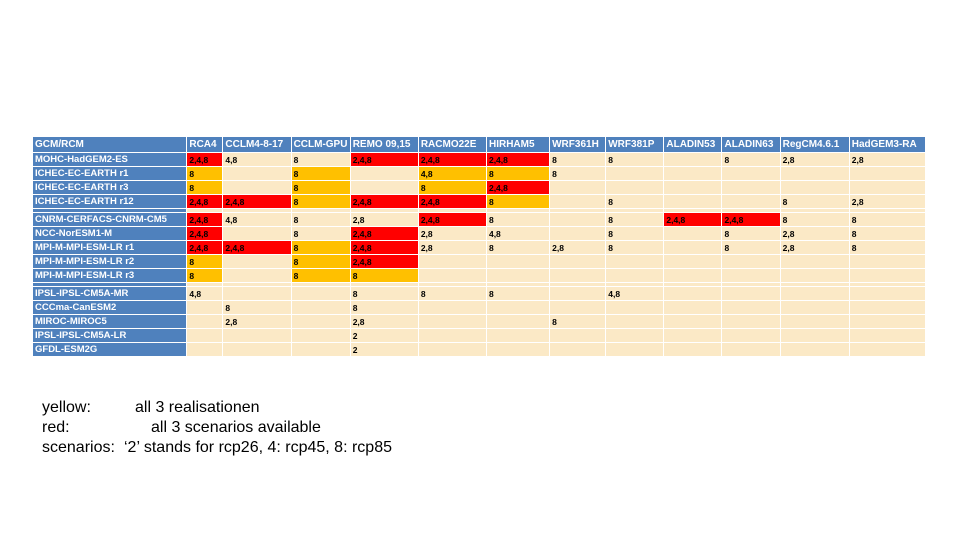 The image size is (960, 540). I want to click on column-header: RegCM4.6.1, so click(814, 144).